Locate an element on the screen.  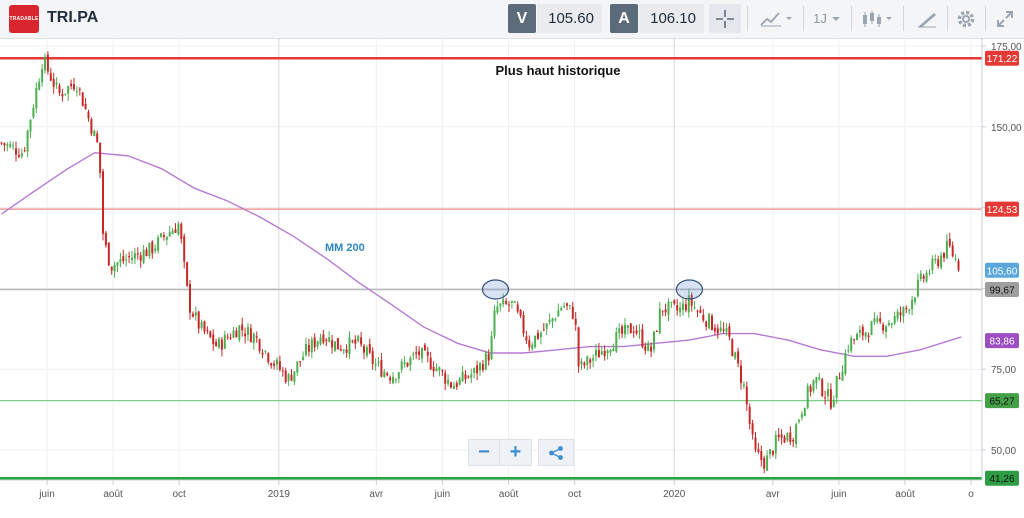
zoom-in-button: + is located at coordinates (516, 452).